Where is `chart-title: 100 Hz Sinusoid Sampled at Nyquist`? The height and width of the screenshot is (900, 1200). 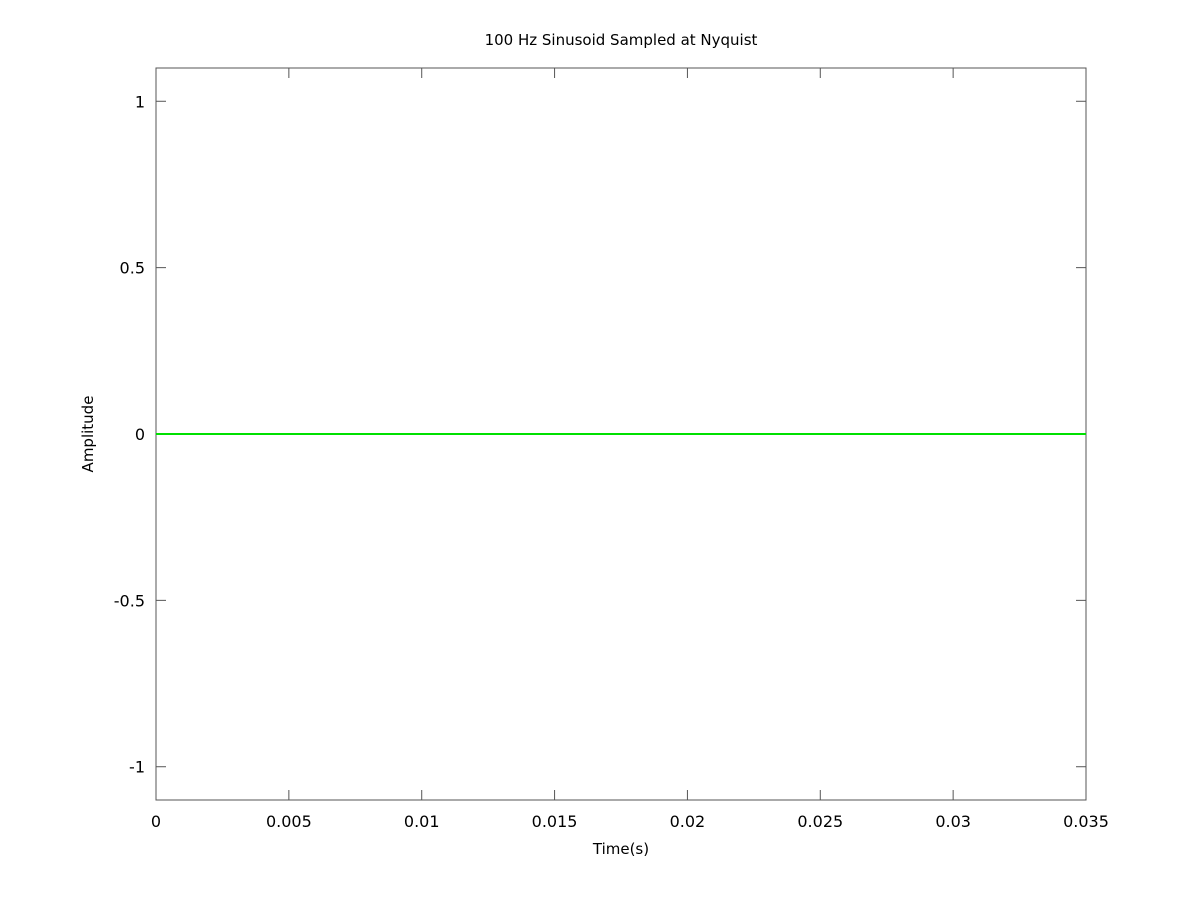 chart-title: 100 Hz Sinusoid Sampled at Nyquist is located at coordinates (621, 40).